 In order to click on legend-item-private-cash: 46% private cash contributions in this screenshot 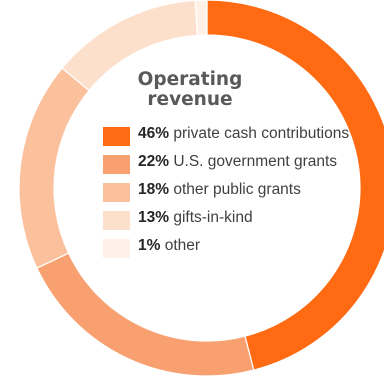, I will do `click(226, 135)`.